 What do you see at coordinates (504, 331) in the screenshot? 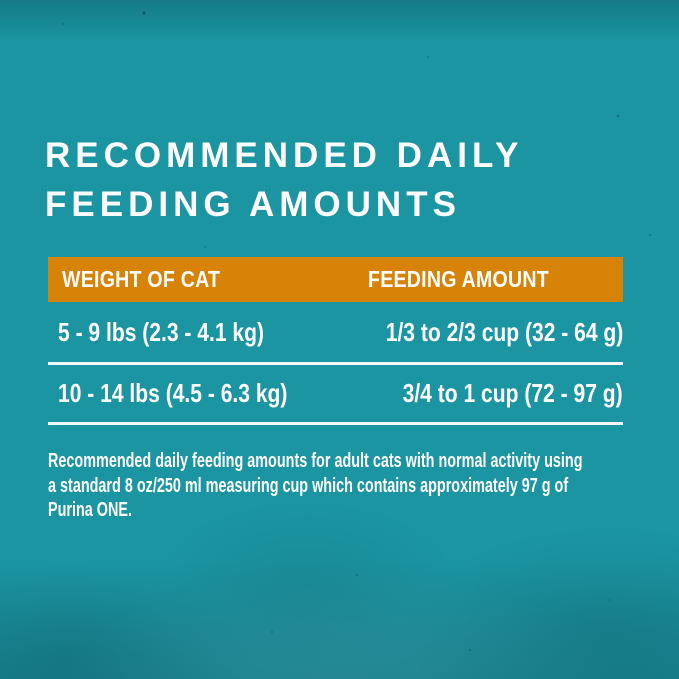
I see `amount-value: 1/3 to 2/3 cup (32 - 64 g)` at bounding box center [504, 331].